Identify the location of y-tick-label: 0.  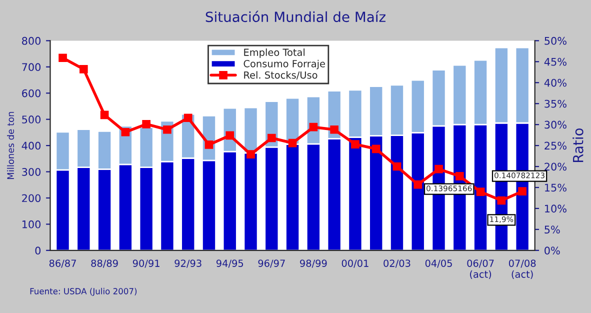
(38, 250).